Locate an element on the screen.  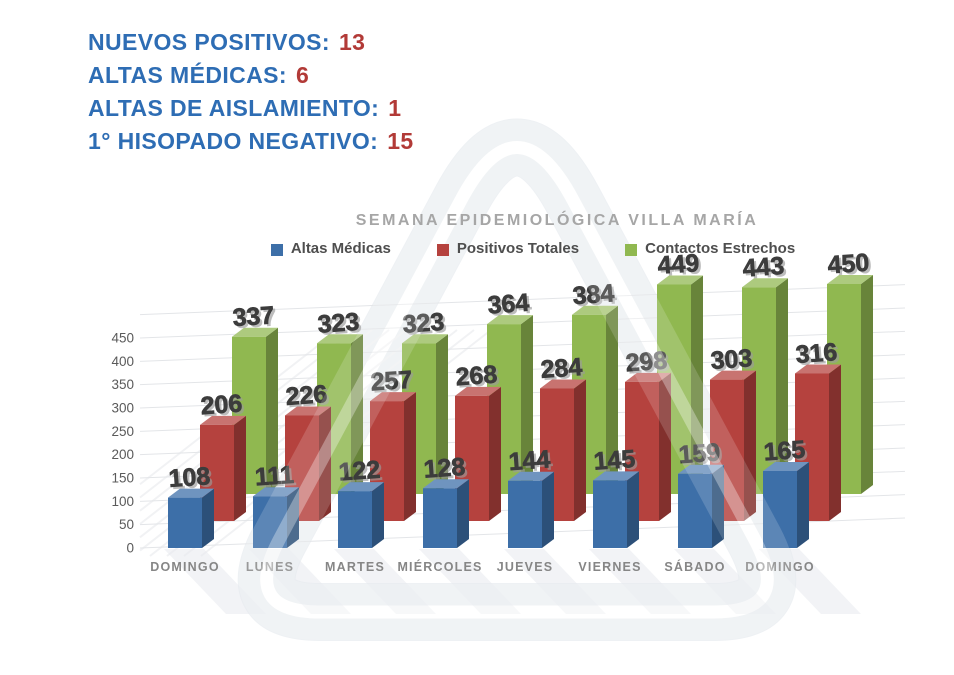
bar-value-shadow: 159 is located at coordinates (702, 456).